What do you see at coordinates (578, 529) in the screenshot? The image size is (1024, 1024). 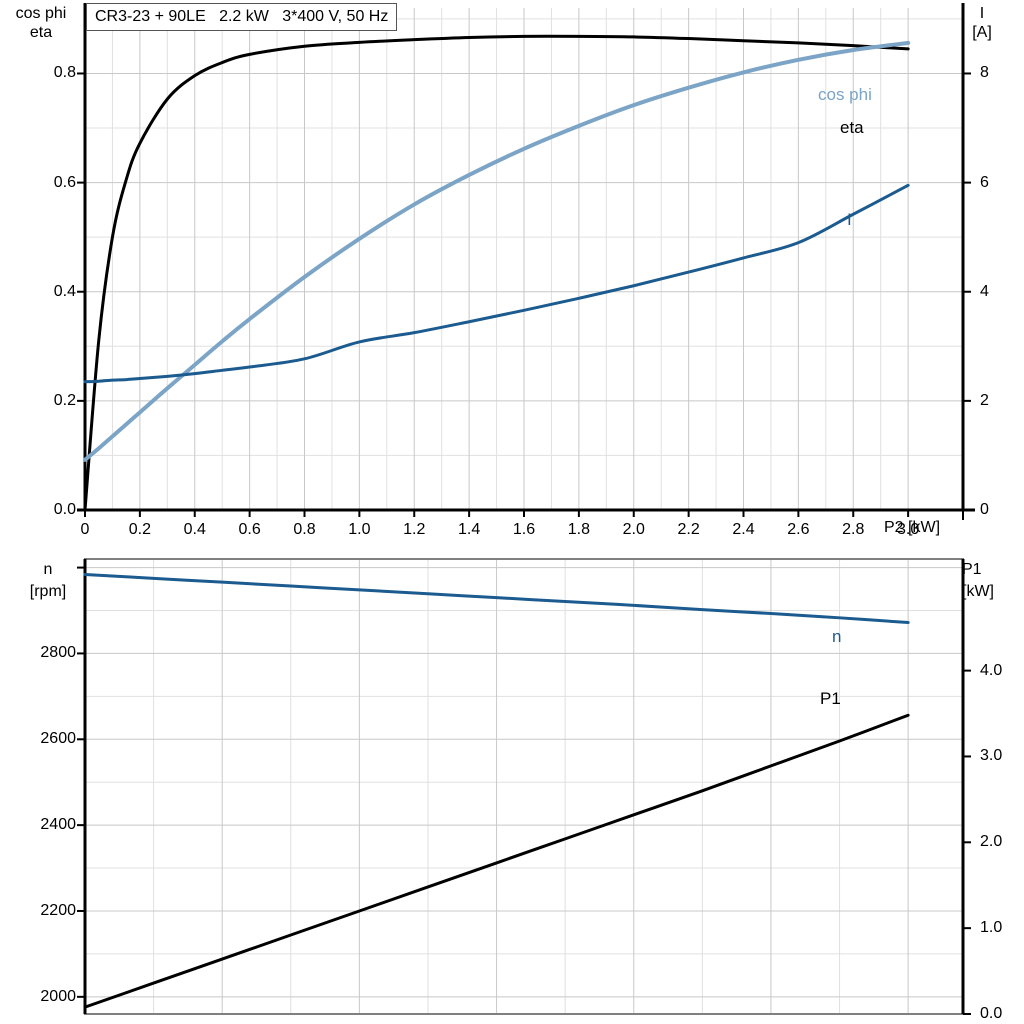 I see `upper-x-tick-9: 1.8` at bounding box center [578, 529].